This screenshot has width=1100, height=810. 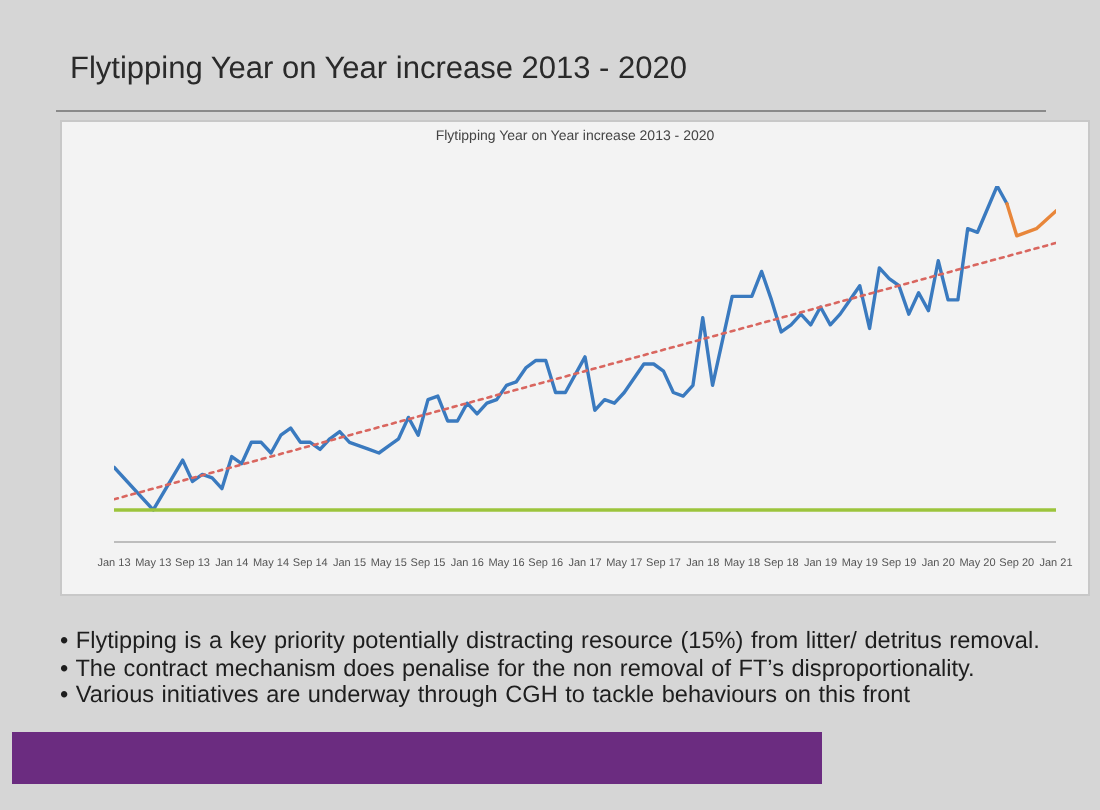 What do you see at coordinates (379, 70) in the screenshot?
I see `chart-title: Flytipping Year on Year increase 2013 - 2020` at bounding box center [379, 70].